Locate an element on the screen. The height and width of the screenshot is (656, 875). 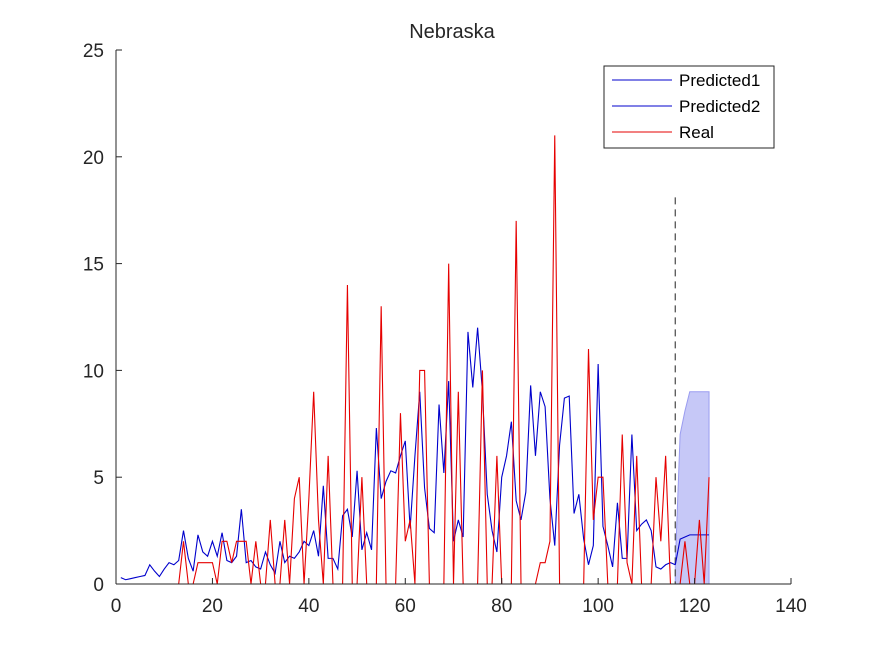
y-tick-label: 20 is located at coordinates (93, 158).